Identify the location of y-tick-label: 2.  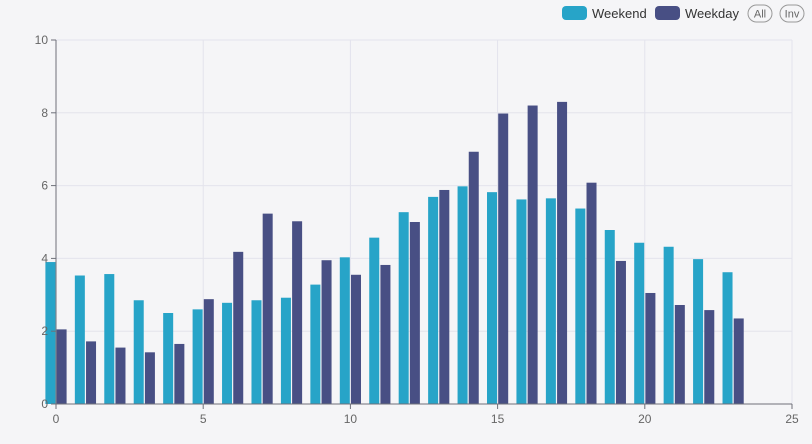
(44, 331).